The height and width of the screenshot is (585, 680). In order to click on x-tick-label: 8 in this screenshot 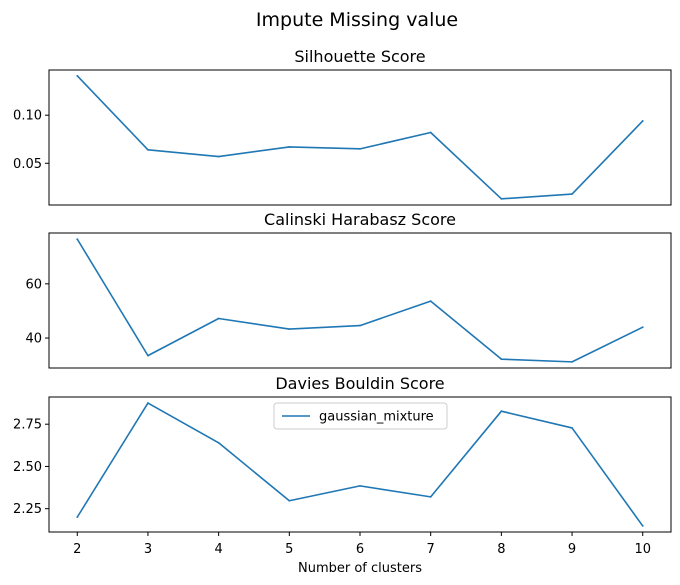, I will do `click(501, 549)`.